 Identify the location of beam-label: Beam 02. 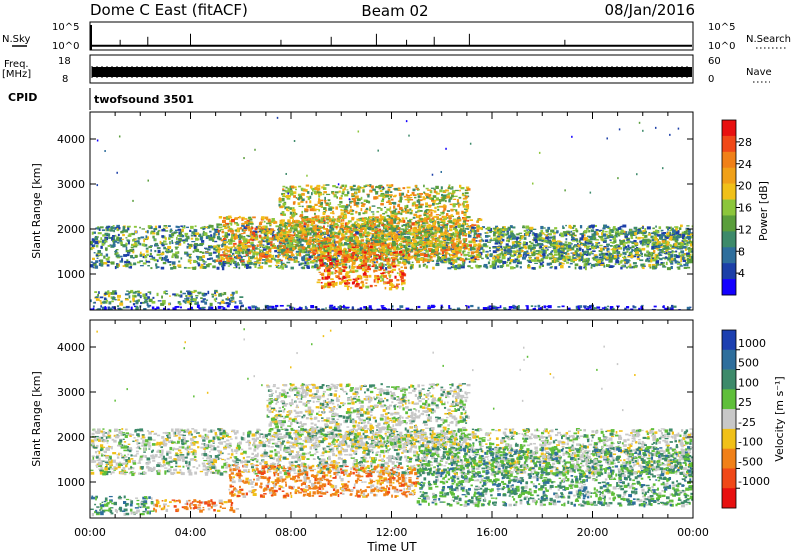
(394, 11).